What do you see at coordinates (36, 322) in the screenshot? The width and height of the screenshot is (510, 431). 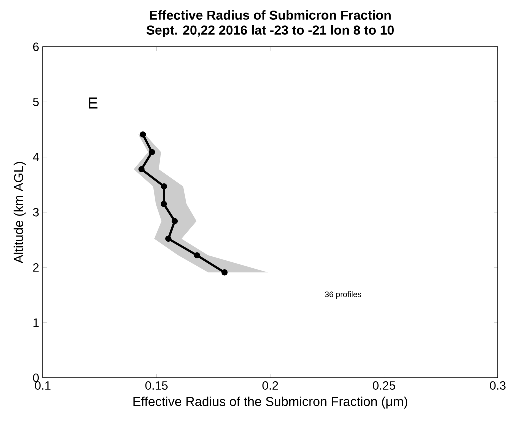 I see `y-tick-label: 1` at bounding box center [36, 322].